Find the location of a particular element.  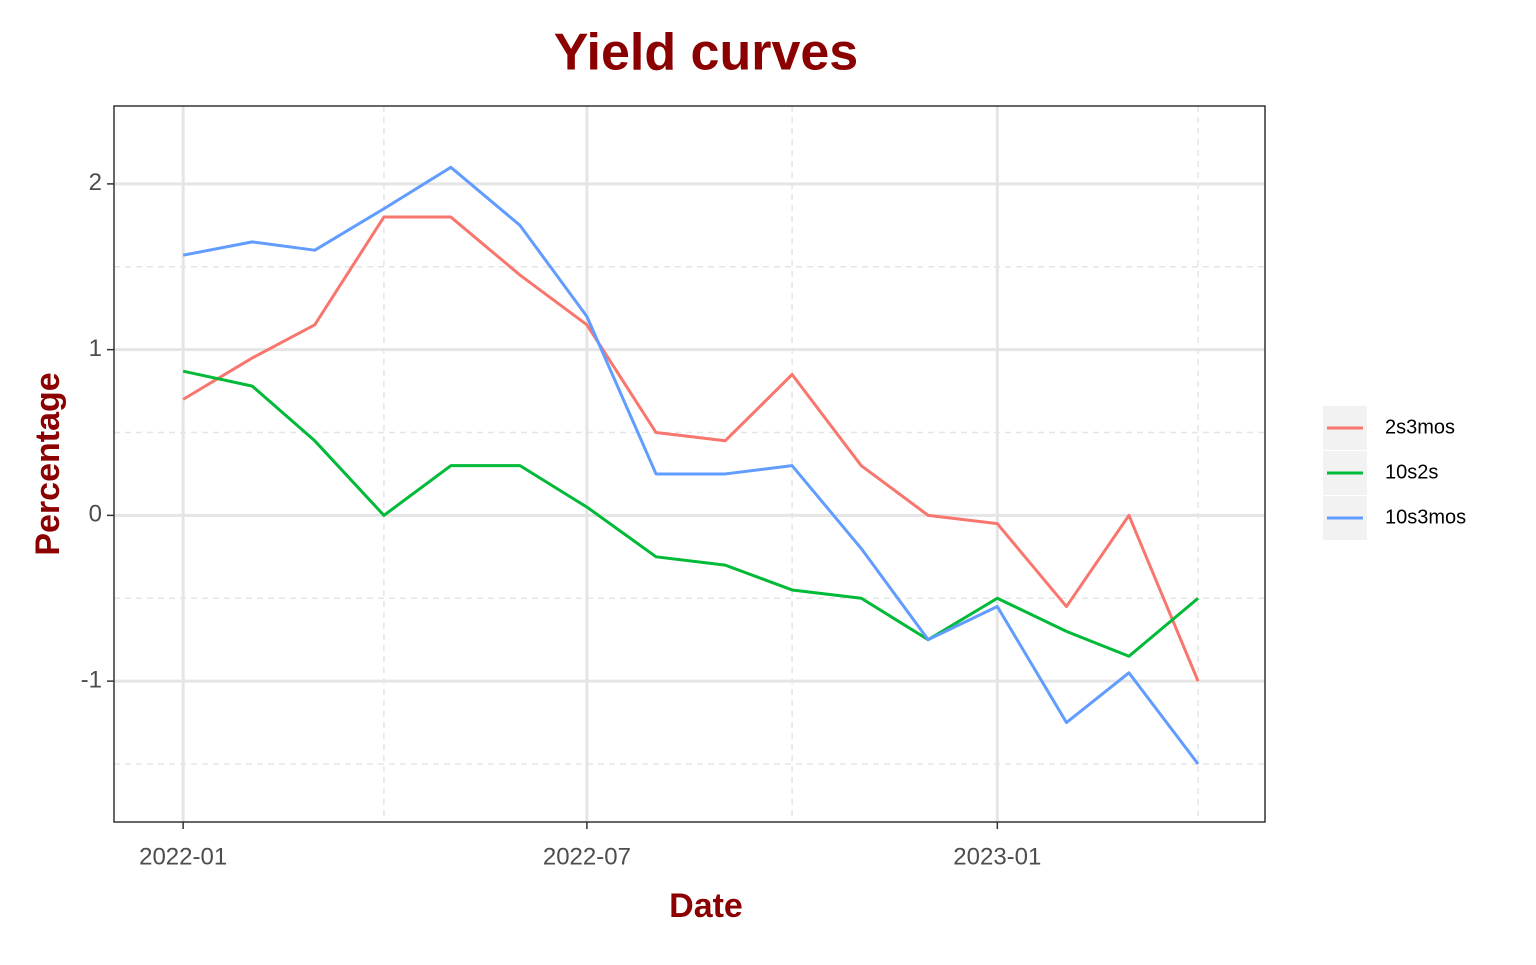

x-axis-label: Date is located at coordinates (706, 906).